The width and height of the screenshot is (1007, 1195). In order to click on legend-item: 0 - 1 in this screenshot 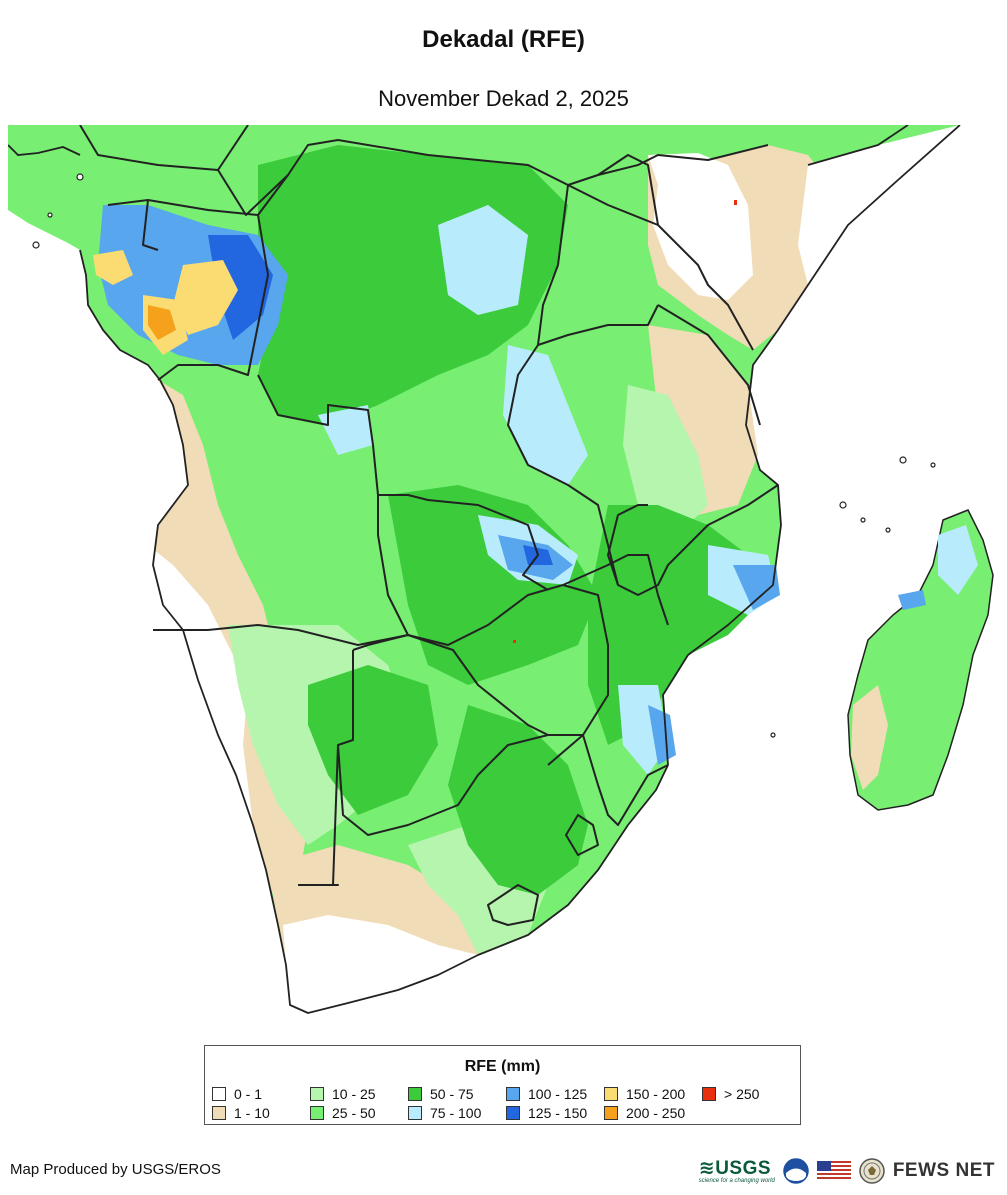, I will do `click(261, 1093)`.